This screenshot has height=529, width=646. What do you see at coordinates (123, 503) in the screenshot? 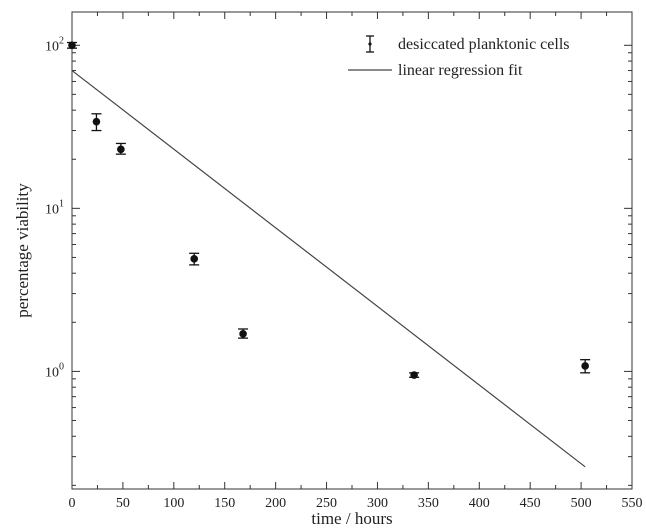
I see `x-tick-label: 50` at bounding box center [123, 503].